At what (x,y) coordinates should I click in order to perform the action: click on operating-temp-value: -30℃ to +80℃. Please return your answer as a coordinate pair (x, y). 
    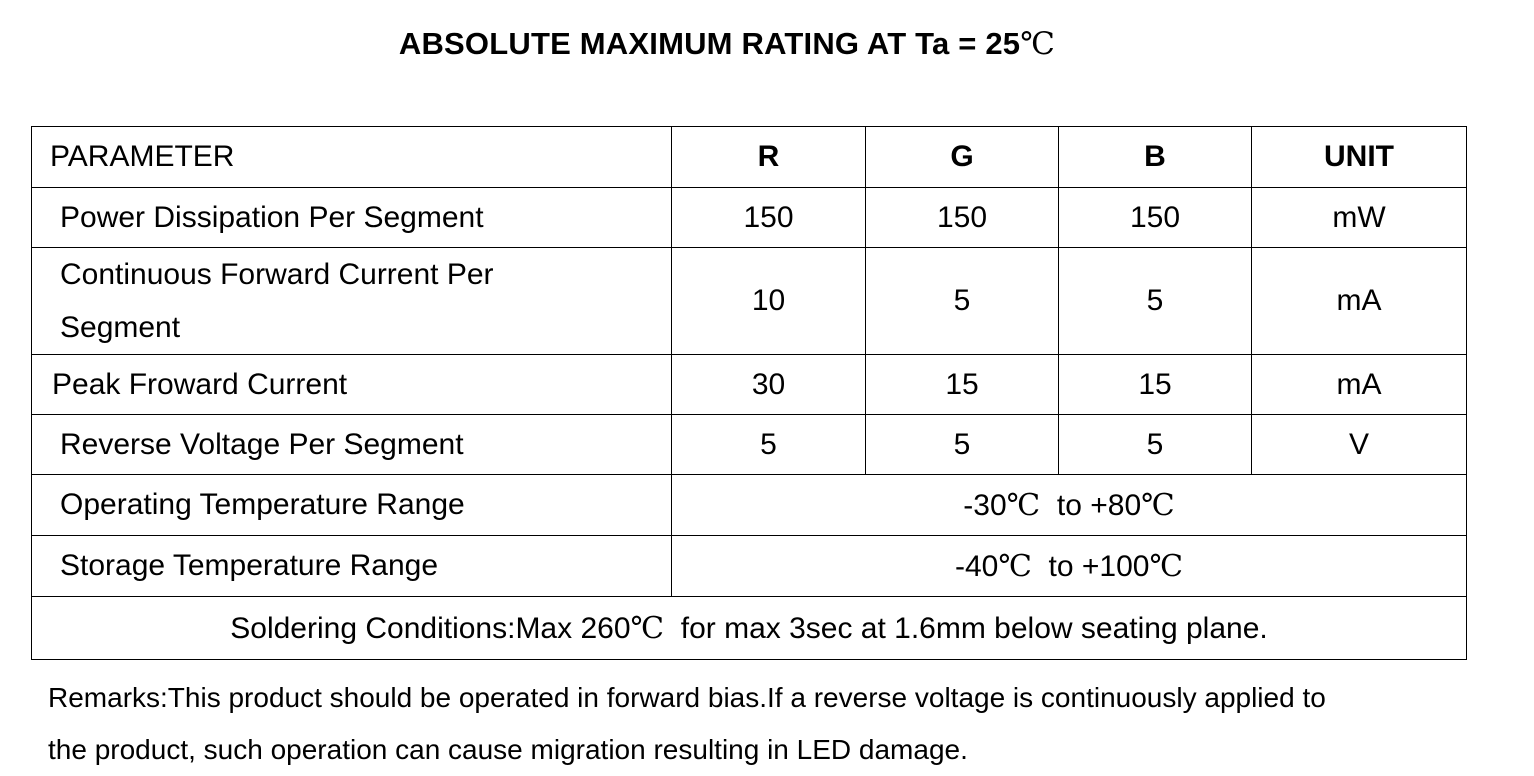
    Looking at the image, I should click on (1069, 505).